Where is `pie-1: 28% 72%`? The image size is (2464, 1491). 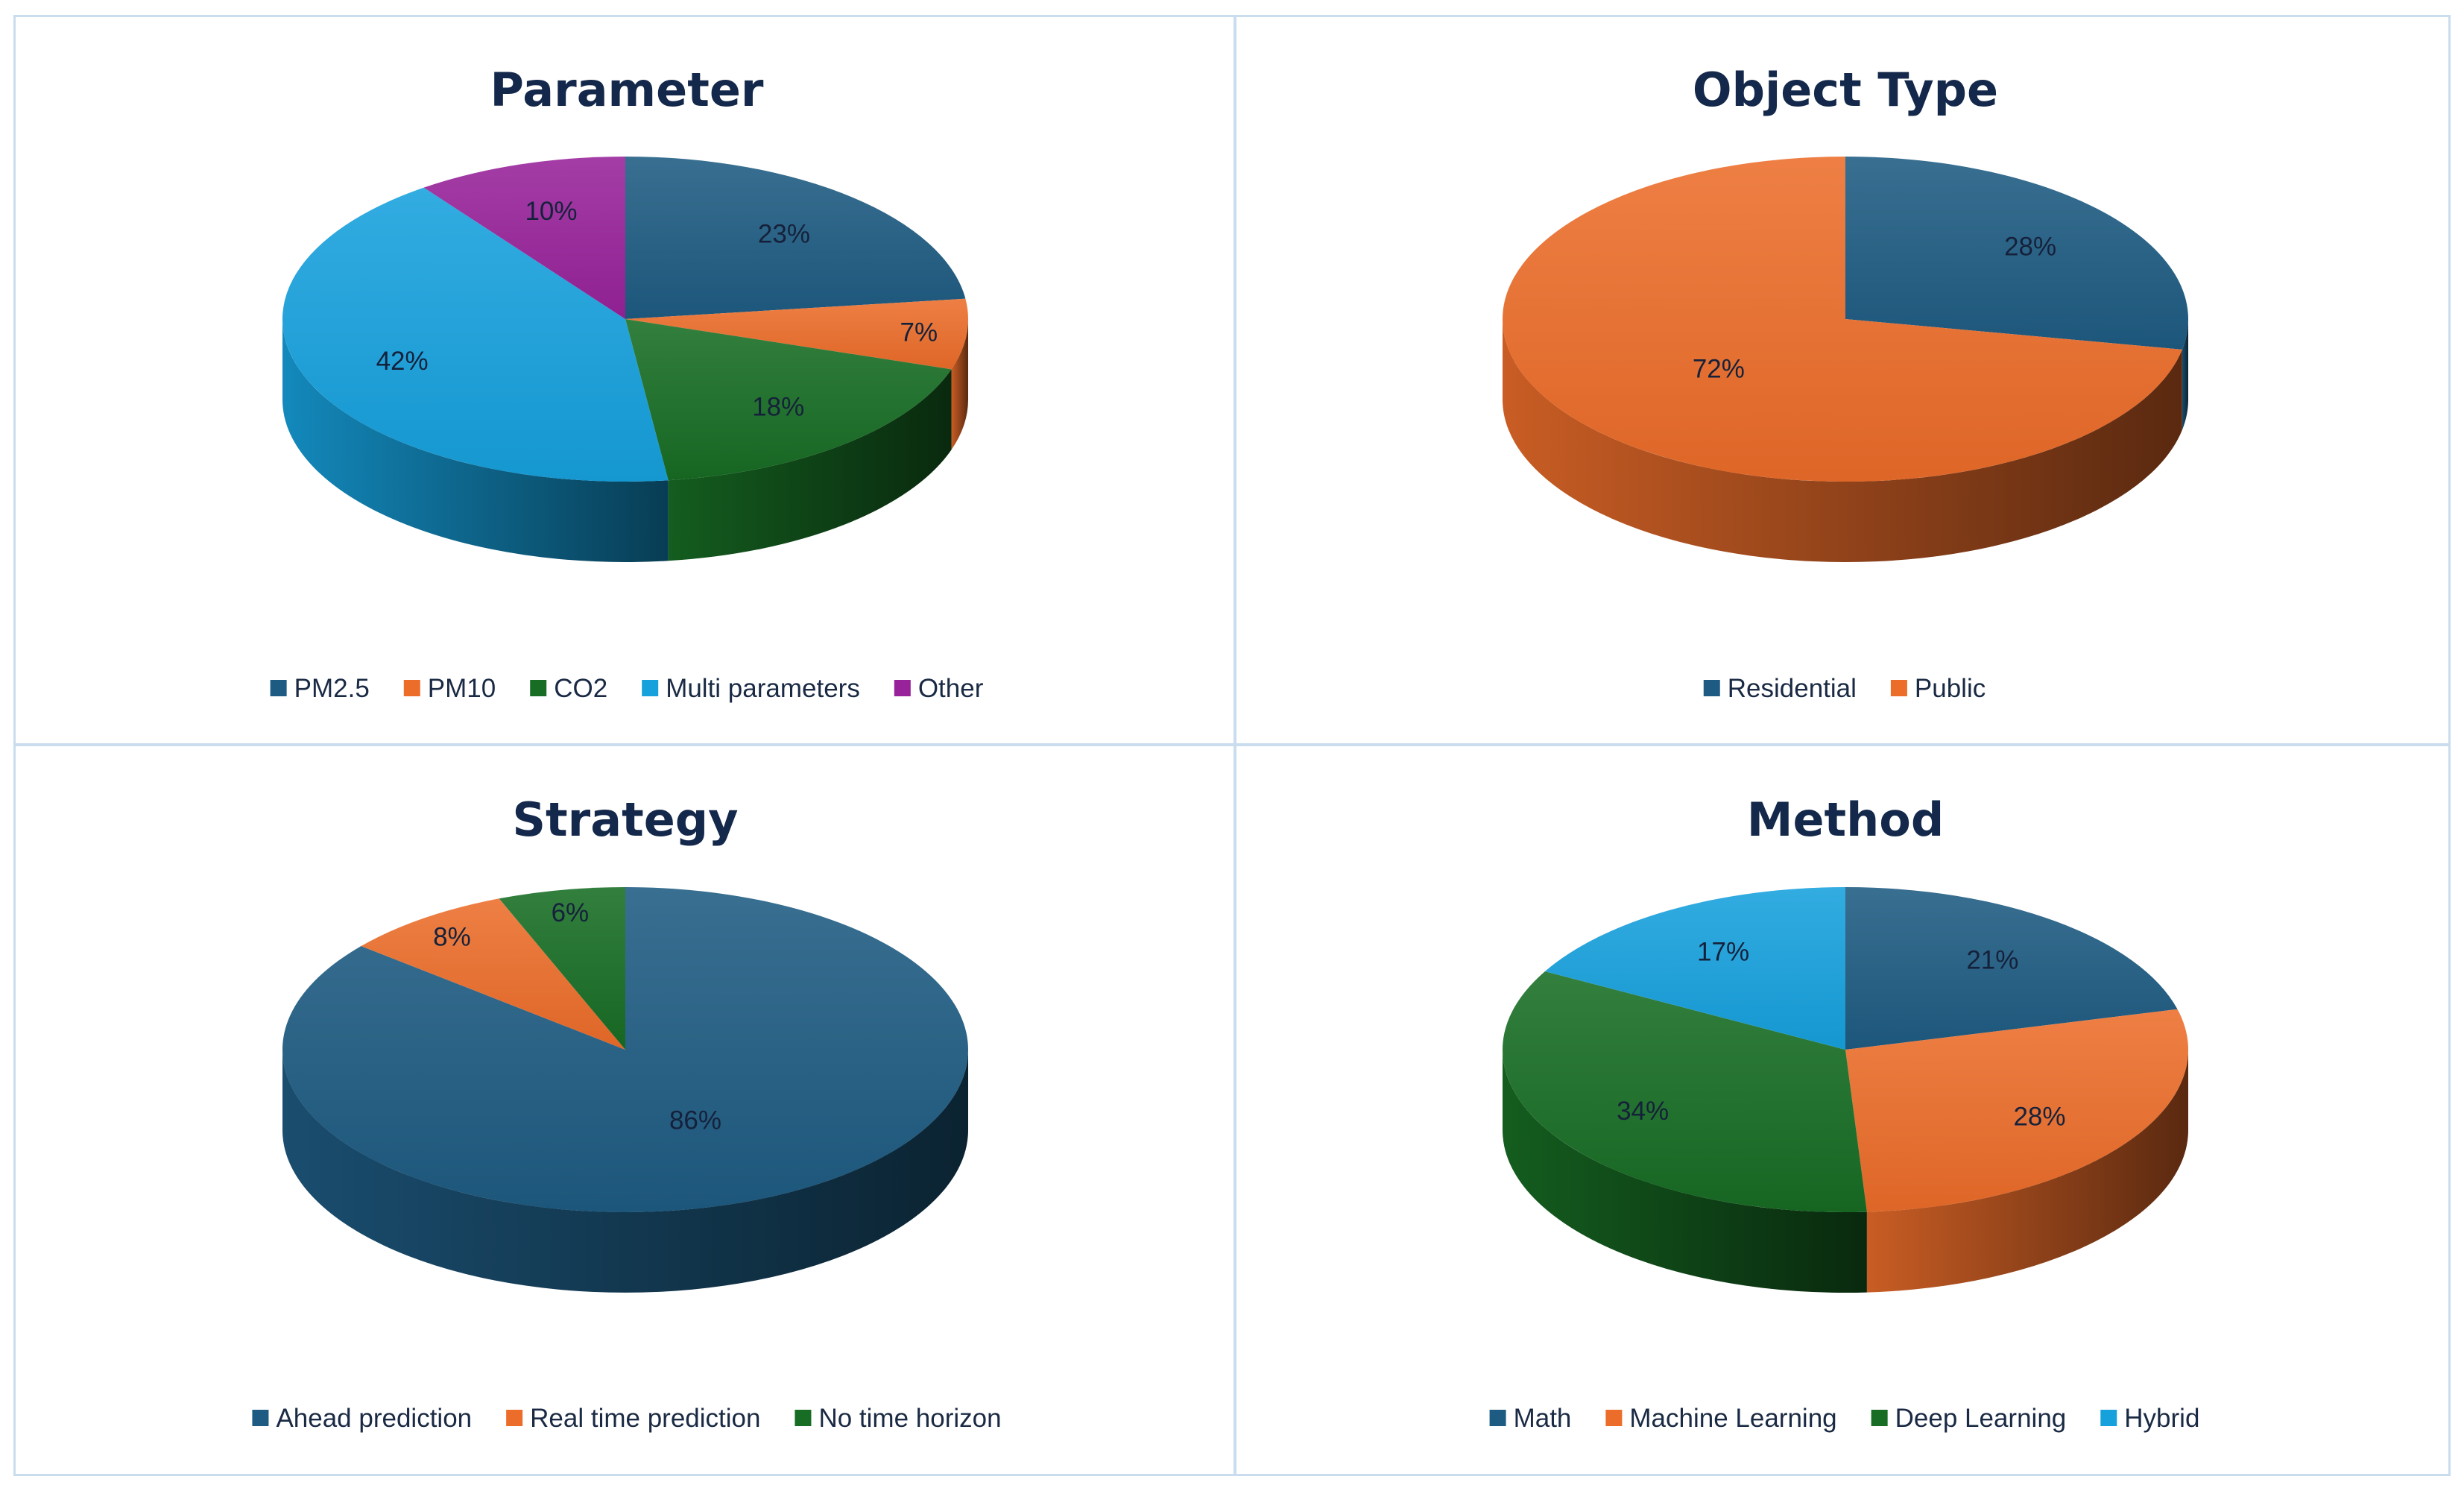 pie-1: 28% 72% is located at coordinates (1845, 359).